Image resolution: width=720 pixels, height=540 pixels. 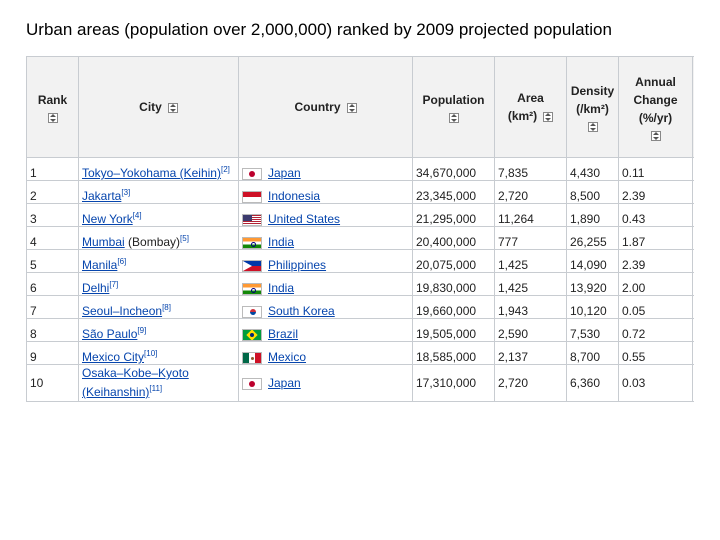 What do you see at coordinates (283, 334) in the screenshot?
I see `country-link: Brazil` at bounding box center [283, 334].